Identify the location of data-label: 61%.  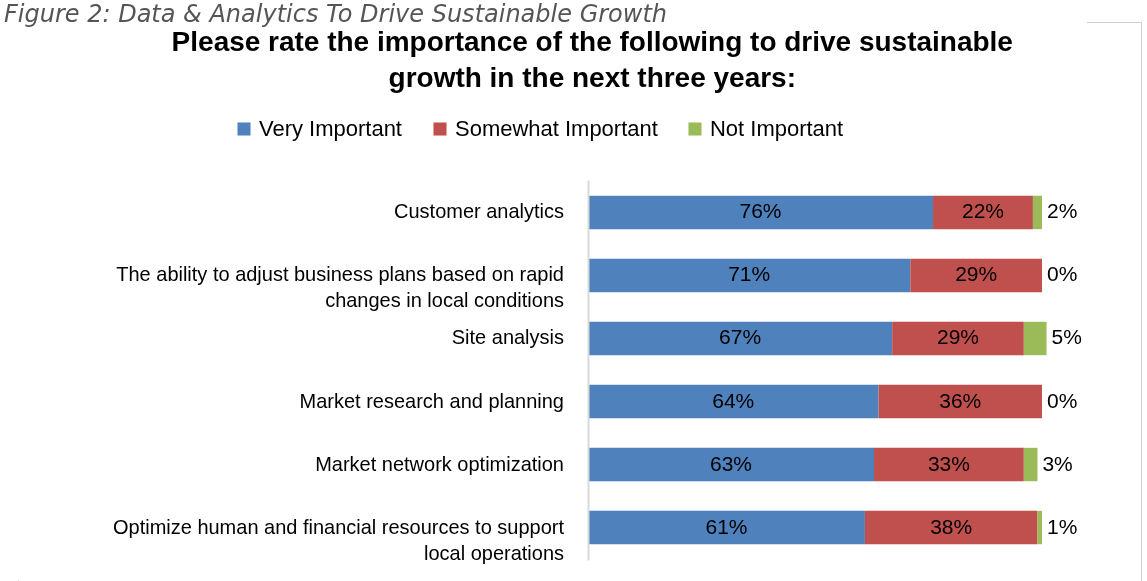
(726, 526).